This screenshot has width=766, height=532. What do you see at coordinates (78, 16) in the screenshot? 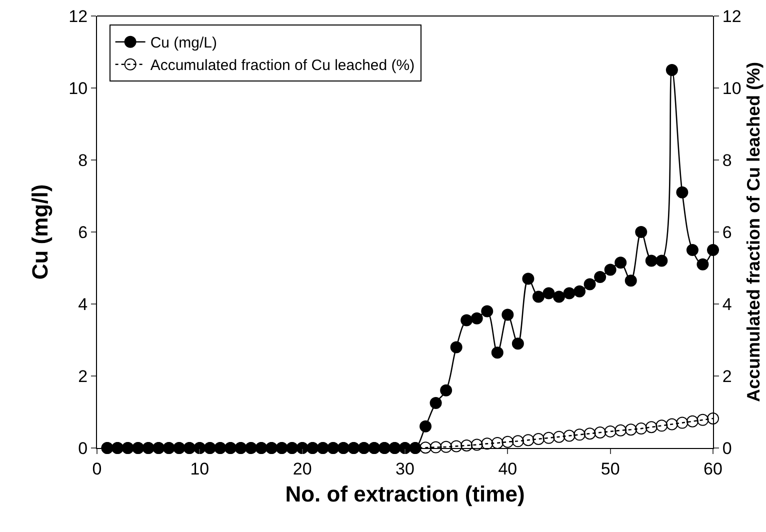
I see `y-tick-label: 12` at bounding box center [78, 16].